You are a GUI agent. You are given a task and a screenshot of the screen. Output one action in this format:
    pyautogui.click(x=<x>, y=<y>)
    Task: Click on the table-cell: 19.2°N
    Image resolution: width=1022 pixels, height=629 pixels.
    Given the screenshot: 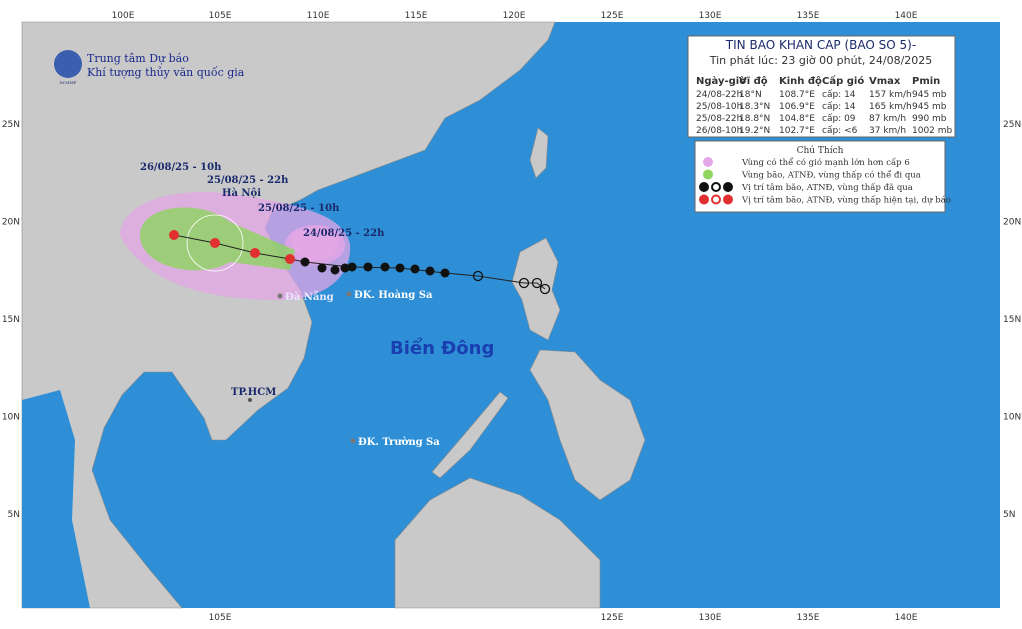 What is the action you would take?
    pyautogui.click(x=754, y=131)
    